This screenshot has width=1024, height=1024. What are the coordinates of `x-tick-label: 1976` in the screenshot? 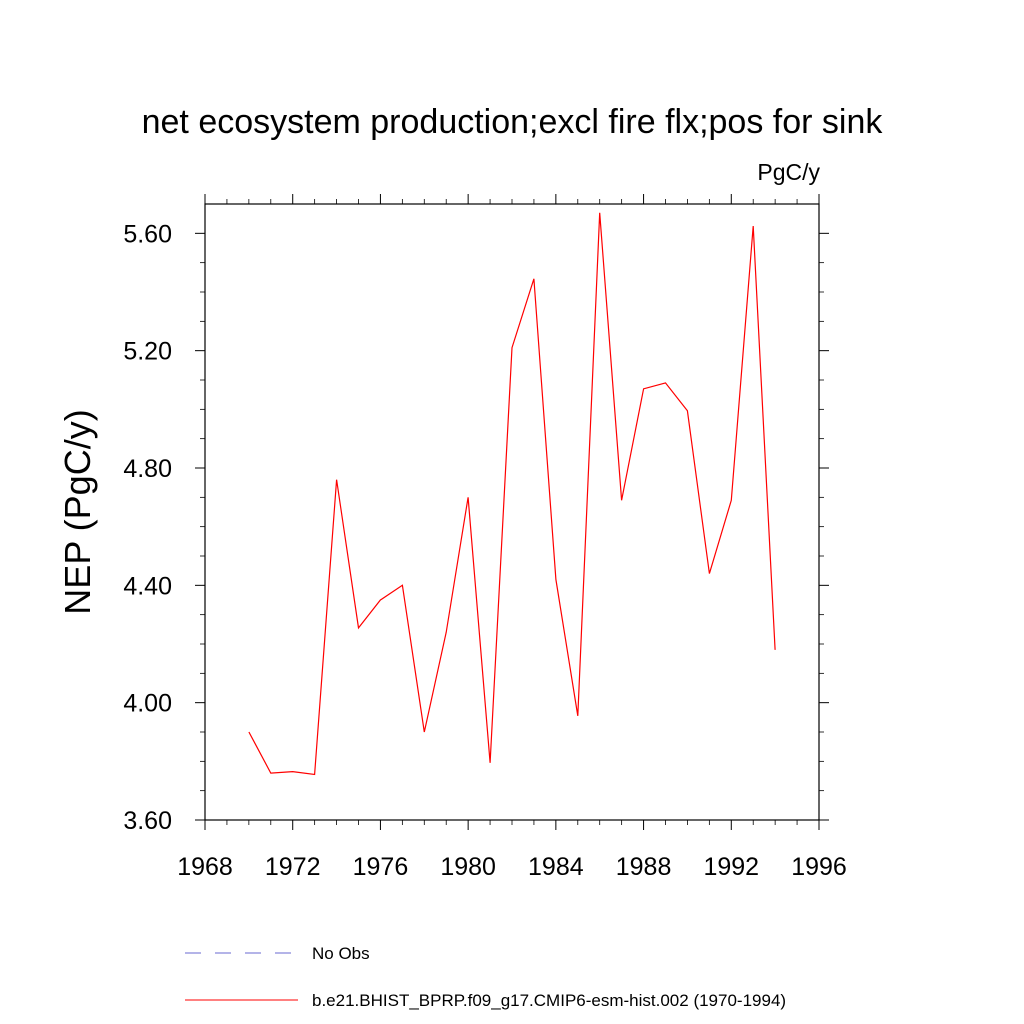 It's located at (381, 867).